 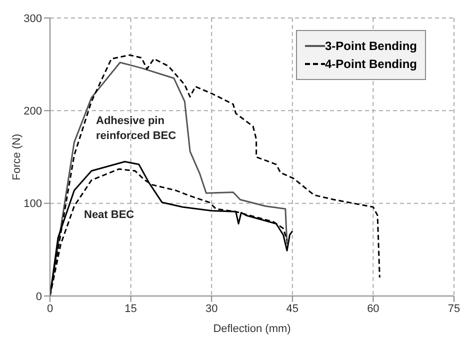 What do you see at coordinates (33, 18) in the screenshot?
I see `y-tick-label: 300` at bounding box center [33, 18].